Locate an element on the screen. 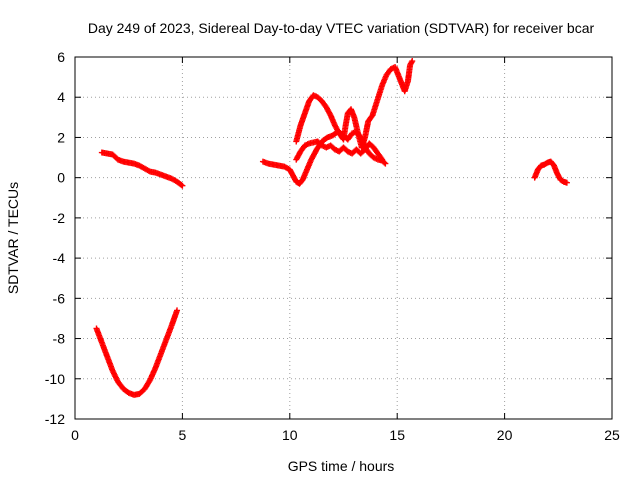 The height and width of the screenshot is (480, 640). x-tick-label: 0 is located at coordinates (75, 435).